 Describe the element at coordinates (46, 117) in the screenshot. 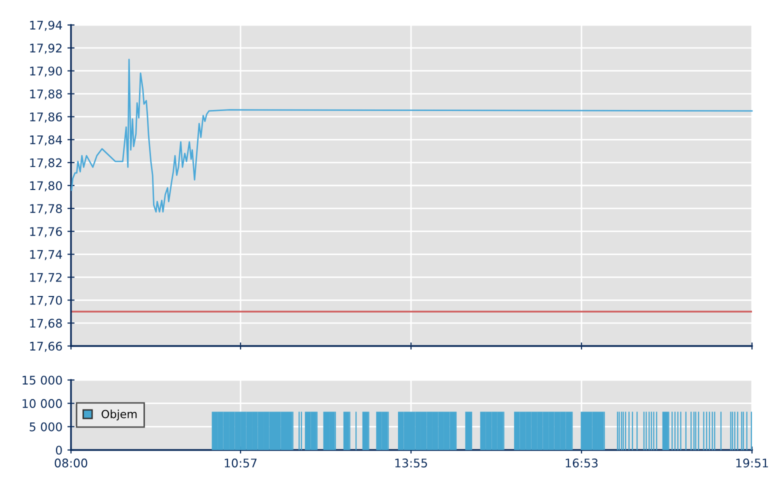

I see `y-tick-label: 17,86` at that location.